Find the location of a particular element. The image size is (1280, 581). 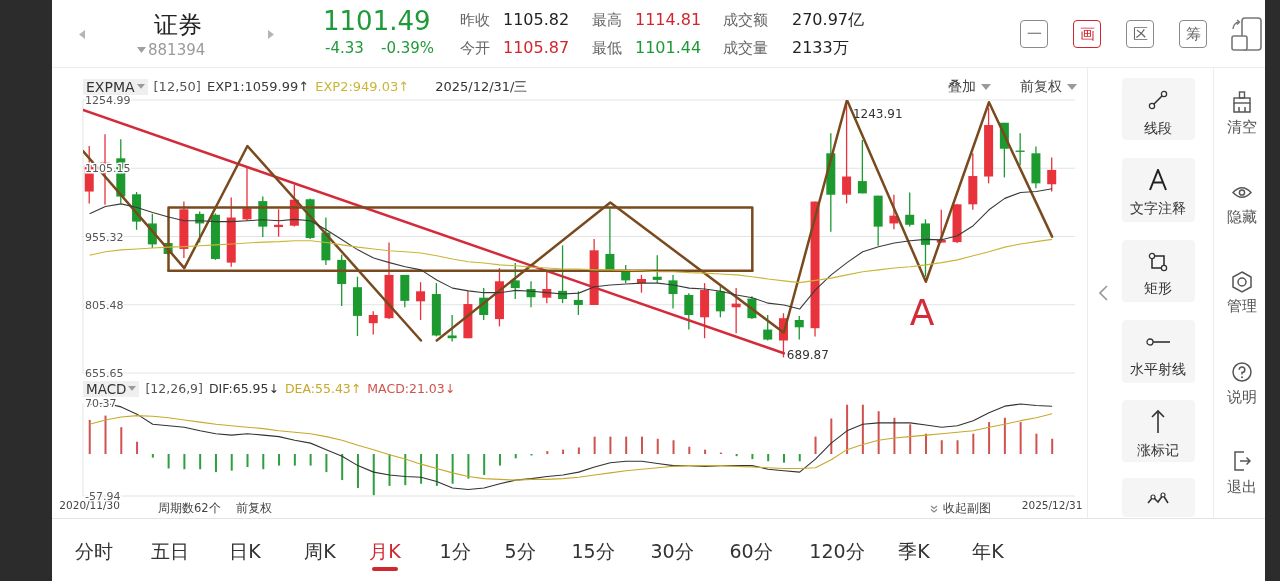

text: 最低 is located at coordinates (607, 48).